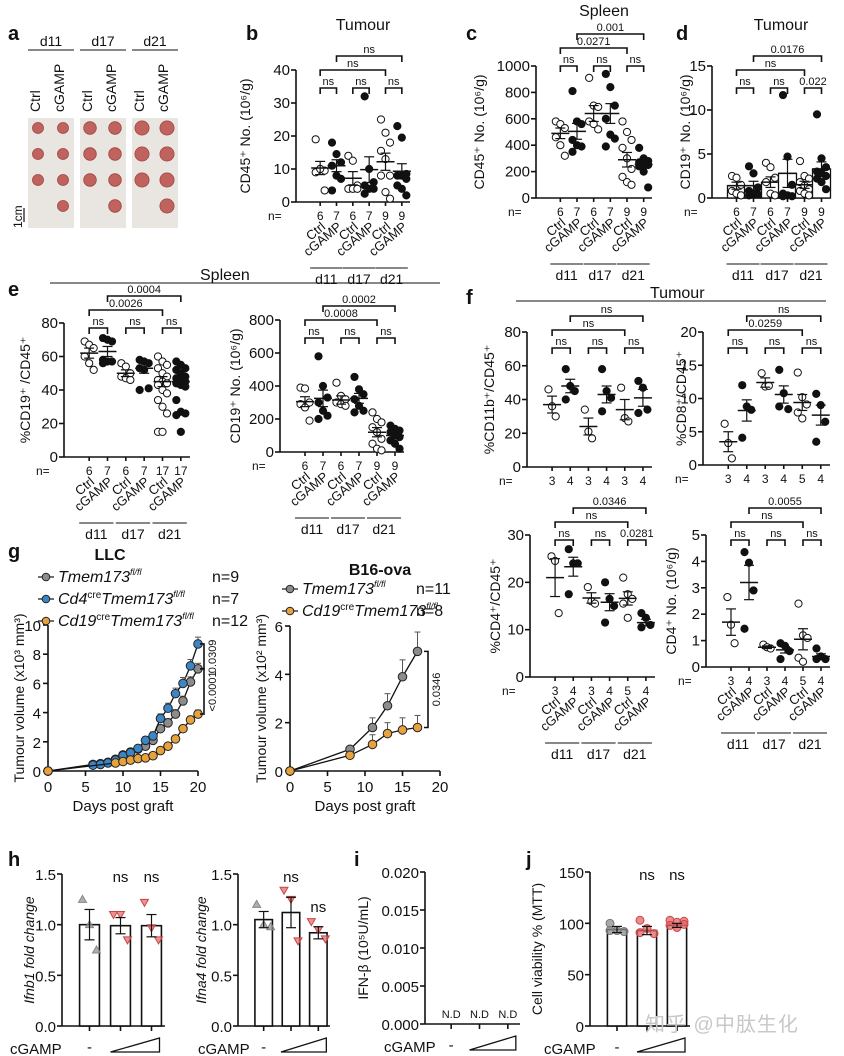  What do you see at coordinates (804, 212) in the screenshot?
I see `n-value: 9` at bounding box center [804, 212].